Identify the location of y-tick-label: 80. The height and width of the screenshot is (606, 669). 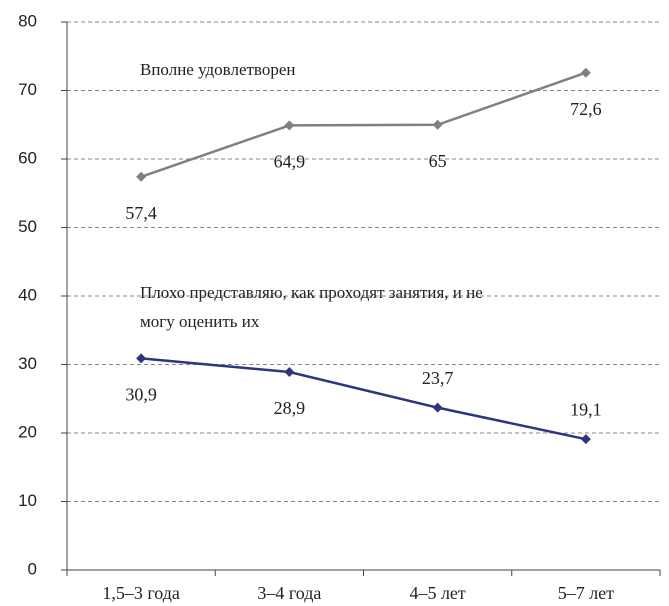
(27, 20).